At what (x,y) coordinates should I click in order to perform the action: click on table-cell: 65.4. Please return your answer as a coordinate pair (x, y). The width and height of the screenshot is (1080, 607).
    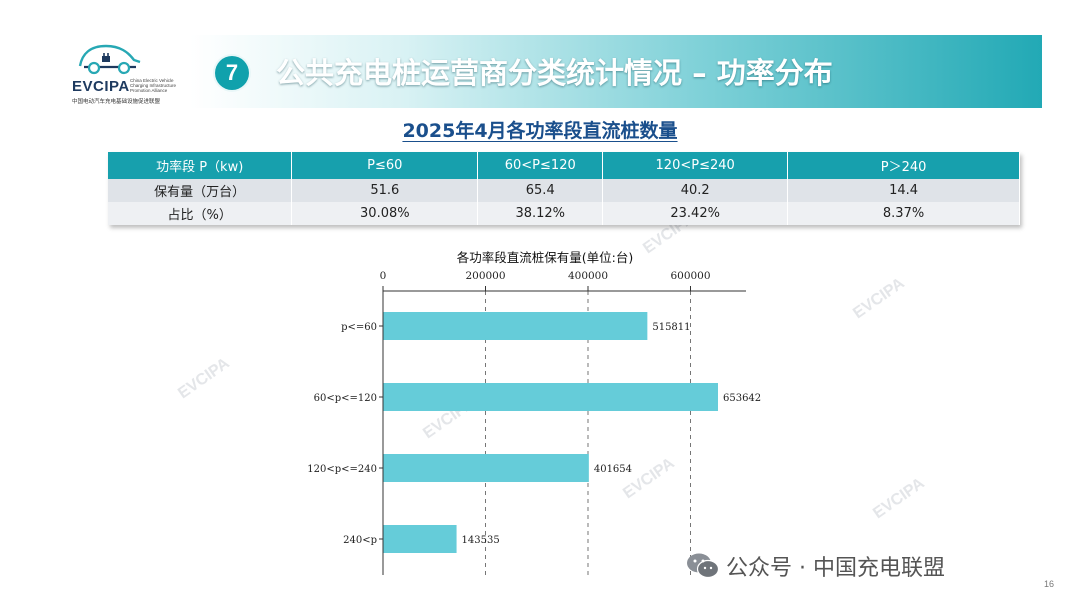
    Looking at the image, I should click on (540, 190).